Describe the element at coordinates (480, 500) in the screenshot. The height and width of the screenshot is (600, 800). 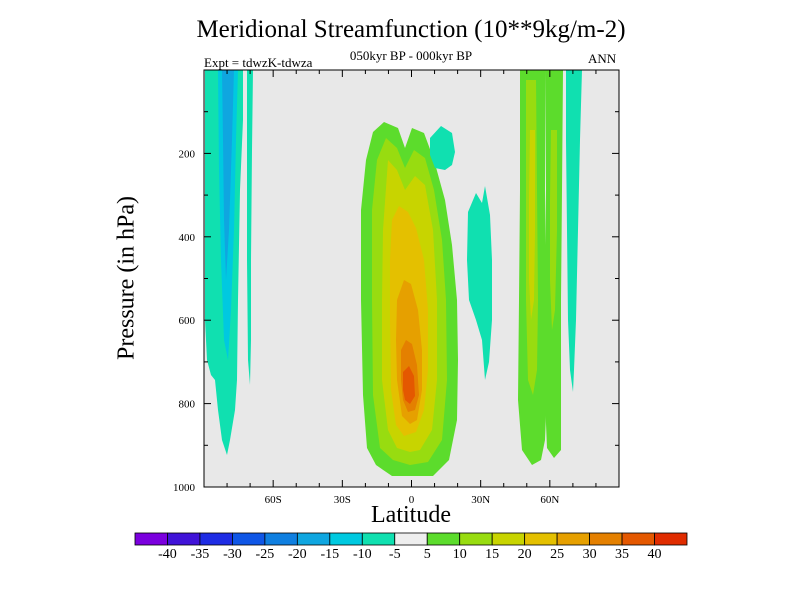
I see `x-tick-label: 30N` at that location.